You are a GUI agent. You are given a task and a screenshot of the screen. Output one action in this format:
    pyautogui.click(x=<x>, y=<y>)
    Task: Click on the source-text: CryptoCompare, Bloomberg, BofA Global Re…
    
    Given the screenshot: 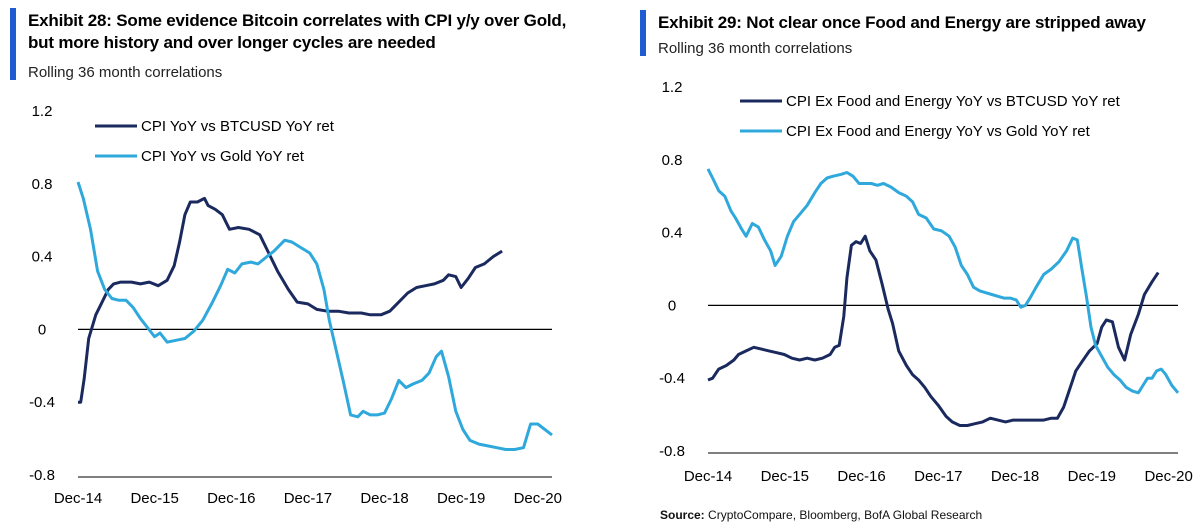 What is the action you would take?
    pyautogui.click(x=845, y=515)
    